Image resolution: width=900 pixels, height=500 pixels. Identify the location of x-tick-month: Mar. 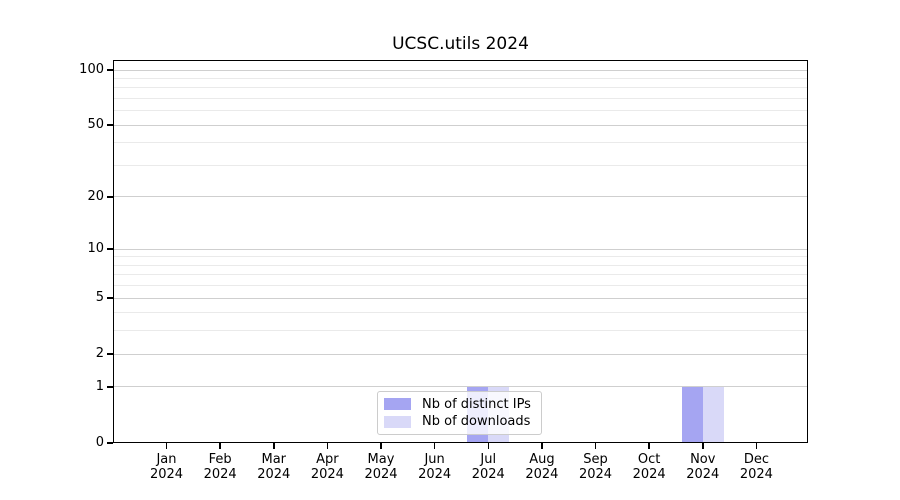
(274, 459).